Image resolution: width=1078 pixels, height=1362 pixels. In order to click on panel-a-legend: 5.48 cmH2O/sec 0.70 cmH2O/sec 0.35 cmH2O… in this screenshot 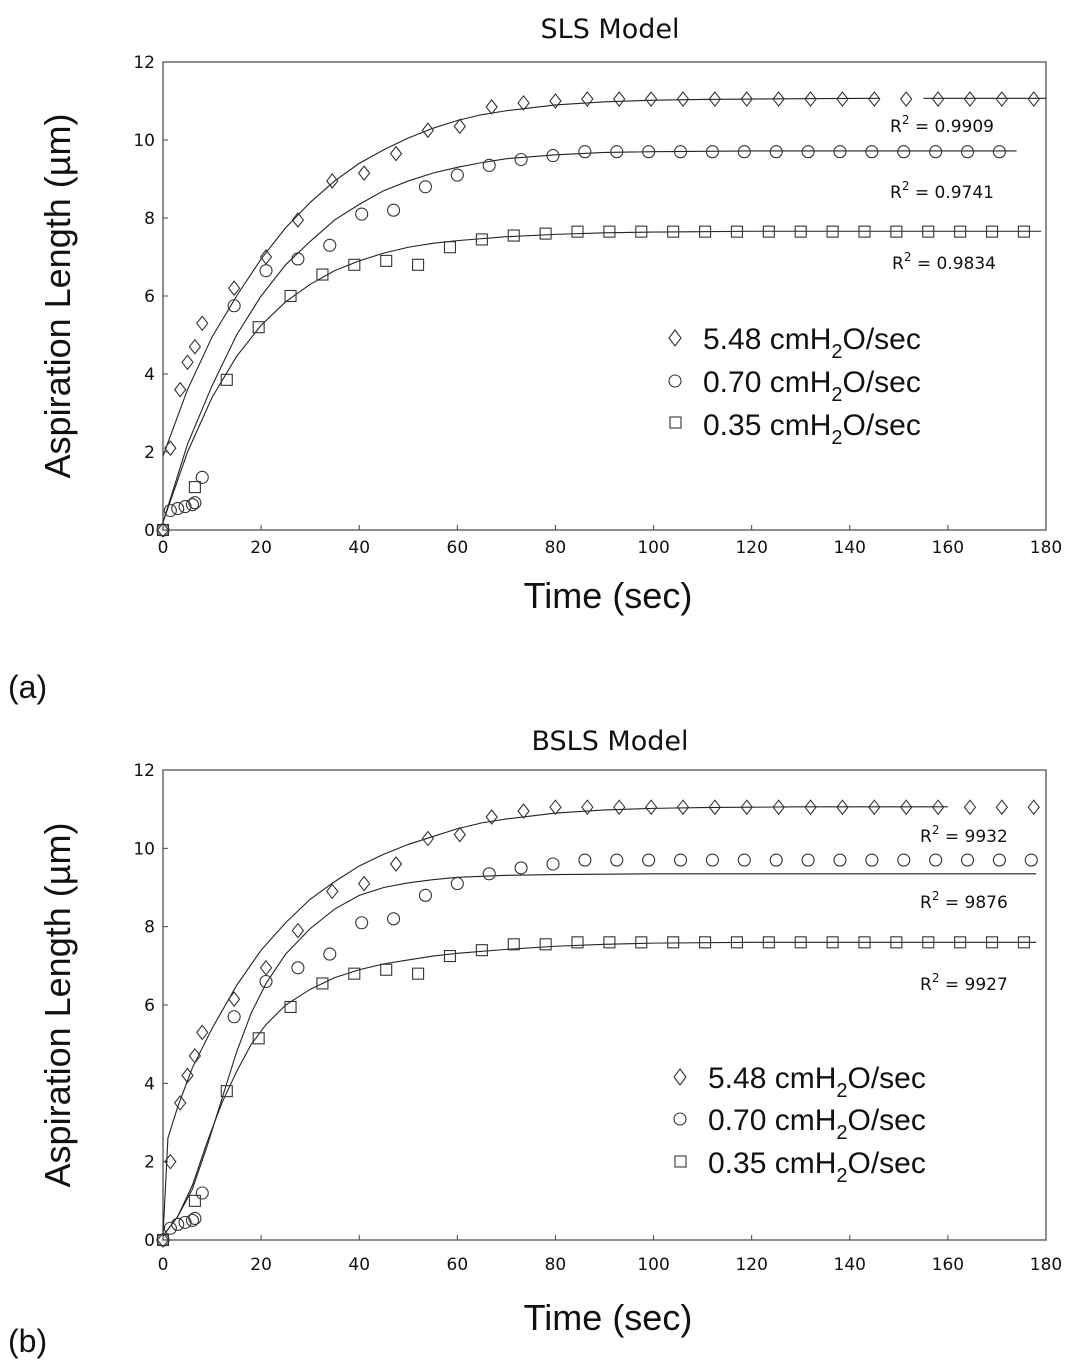, I will do `click(794, 386)`.